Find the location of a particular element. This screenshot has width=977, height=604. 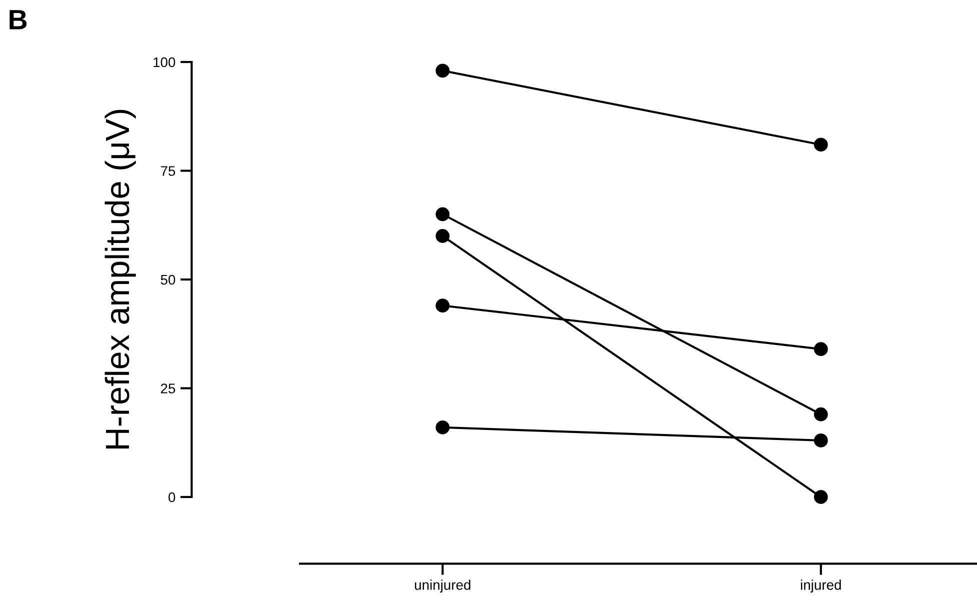

y-tick-label: 75 is located at coordinates (168, 171).